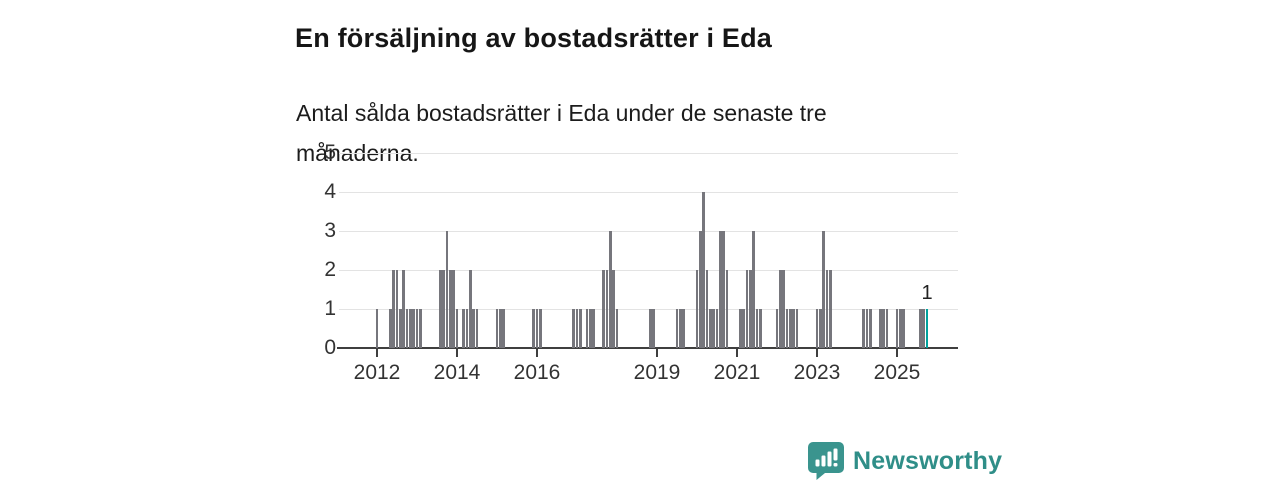  Describe the element at coordinates (897, 372) in the screenshot. I see `x-axis-label: 2025` at that location.